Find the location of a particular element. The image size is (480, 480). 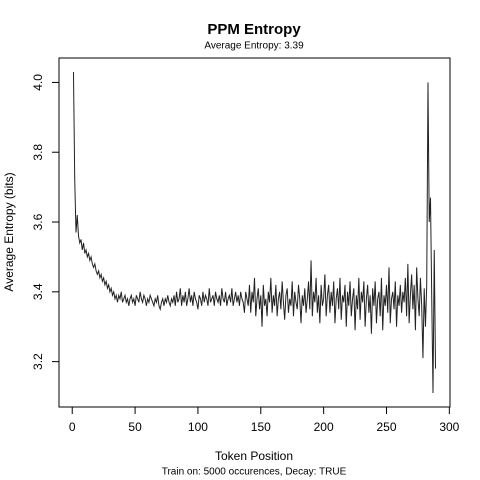

y-axis-label: Average Entropy (bits) is located at coordinates (9, 231).